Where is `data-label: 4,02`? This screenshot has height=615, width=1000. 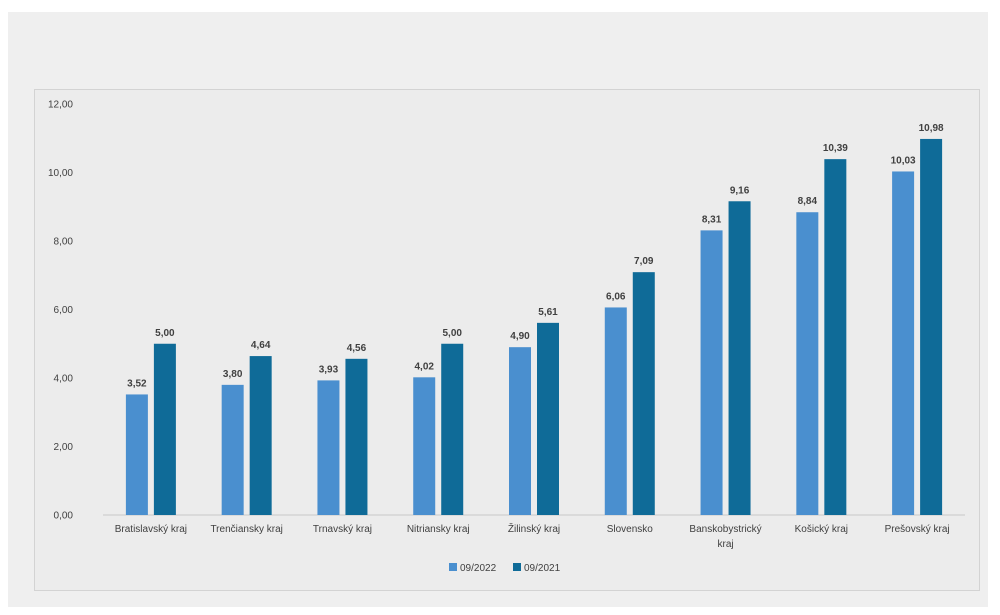 data-label: 4,02 is located at coordinates (424, 366).